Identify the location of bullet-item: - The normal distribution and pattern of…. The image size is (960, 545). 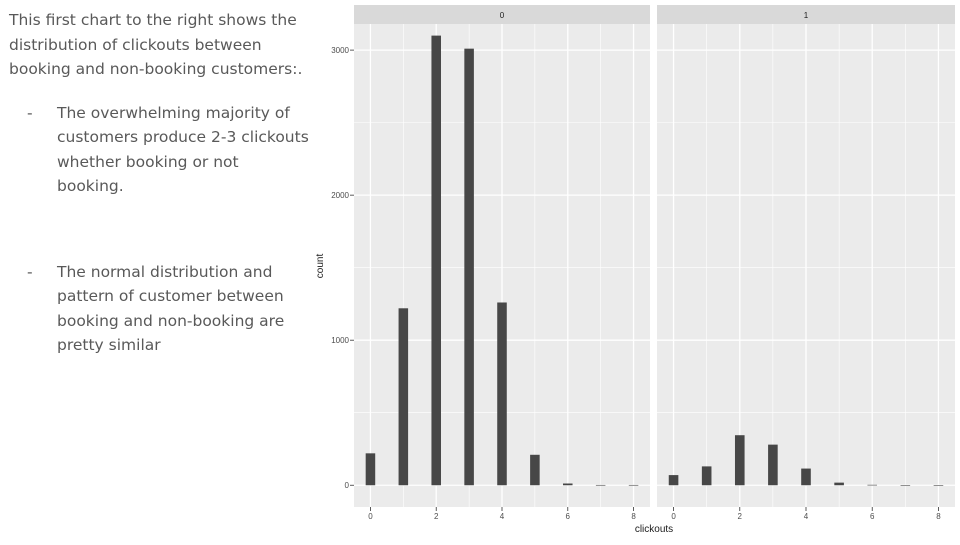
(159, 309).